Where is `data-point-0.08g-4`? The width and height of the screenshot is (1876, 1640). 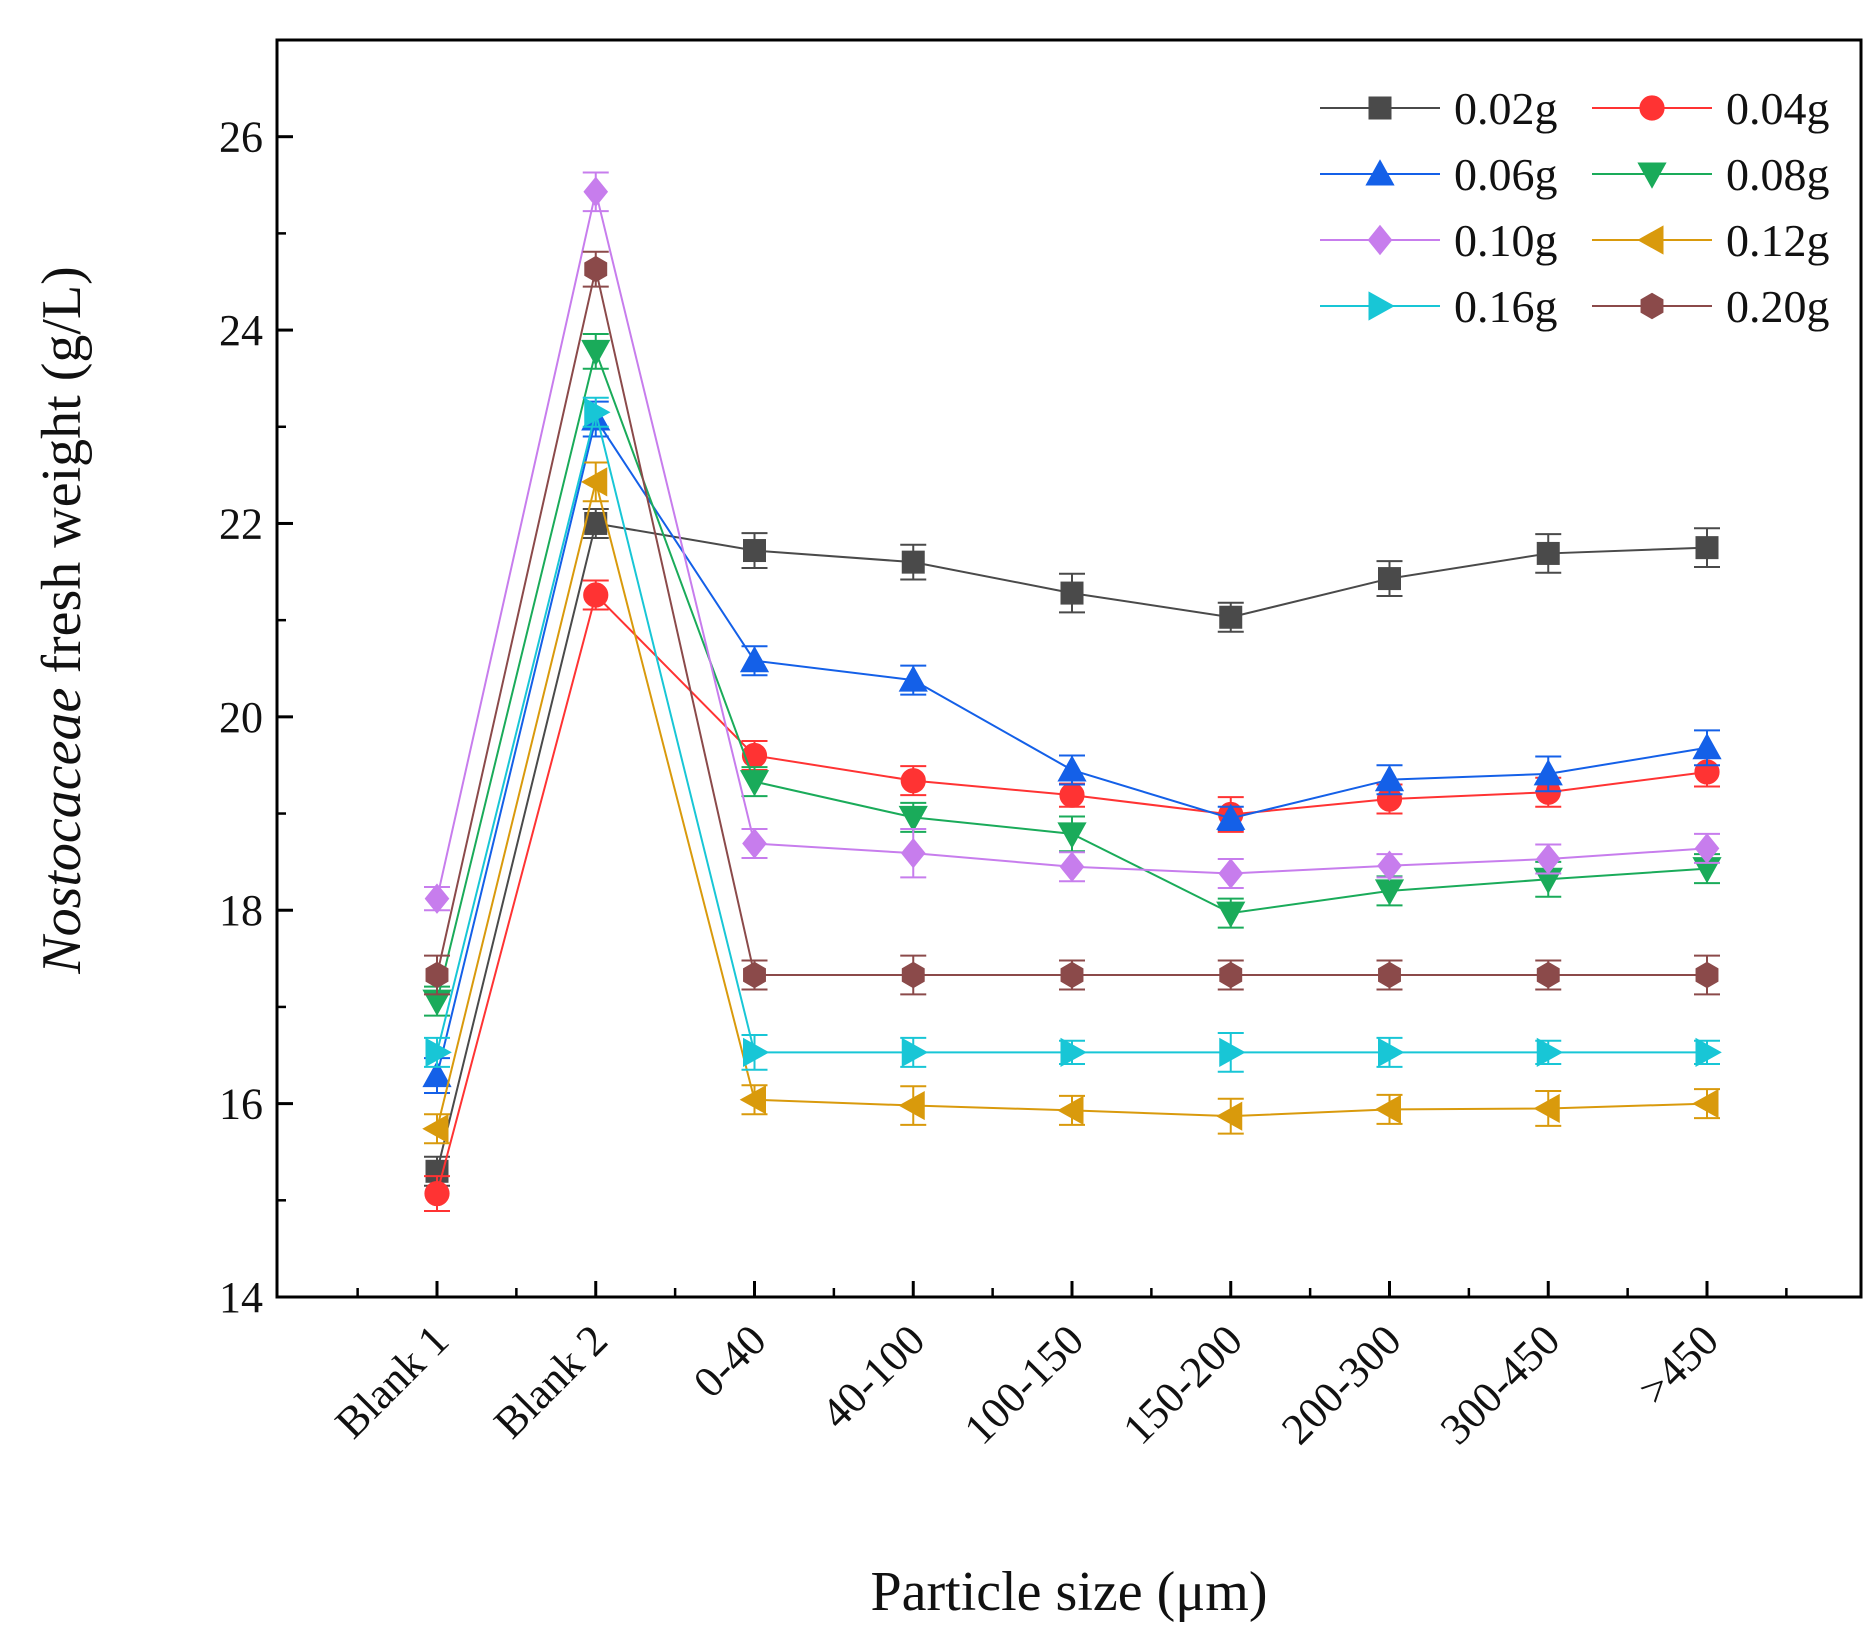
data-point-0.08g-4 is located at coordinates (1072, 835).